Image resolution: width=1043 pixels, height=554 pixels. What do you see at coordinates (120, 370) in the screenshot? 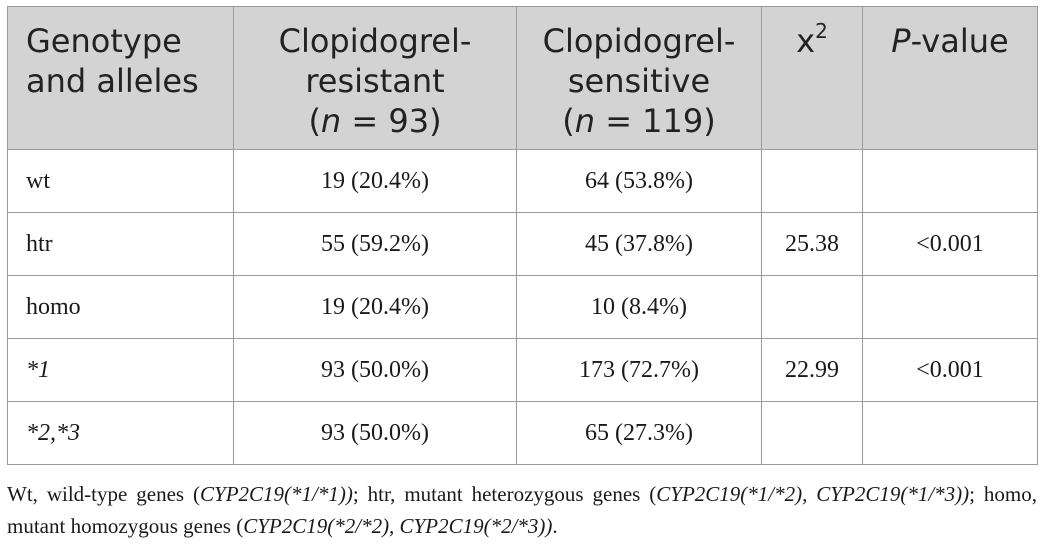
I see `row-label: *1` at bounding box center [120, 370].